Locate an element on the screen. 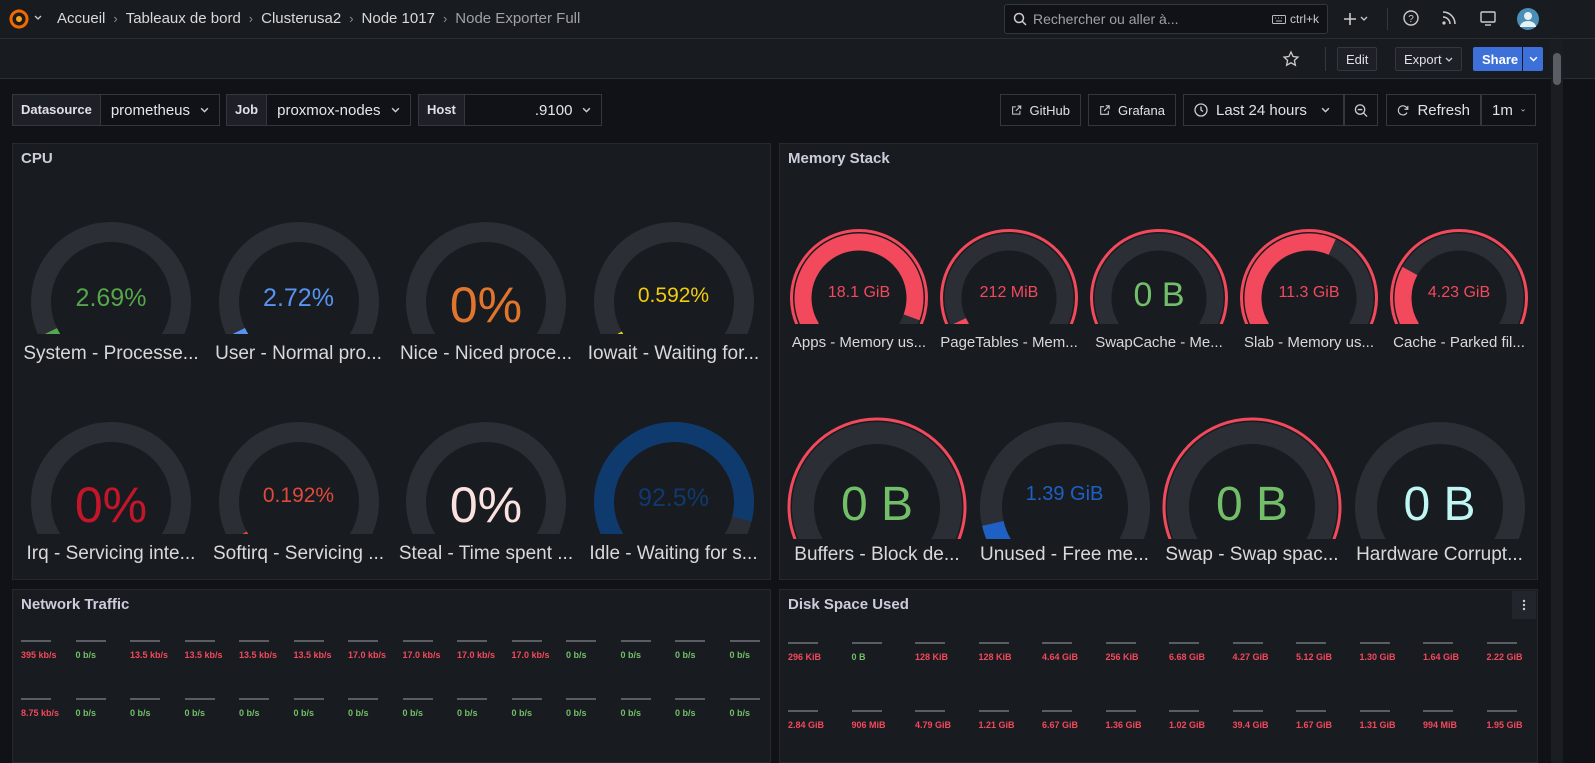 This screenshot has width=1595, height=763. page-scrollbar is located at coordinates (1557, 401).